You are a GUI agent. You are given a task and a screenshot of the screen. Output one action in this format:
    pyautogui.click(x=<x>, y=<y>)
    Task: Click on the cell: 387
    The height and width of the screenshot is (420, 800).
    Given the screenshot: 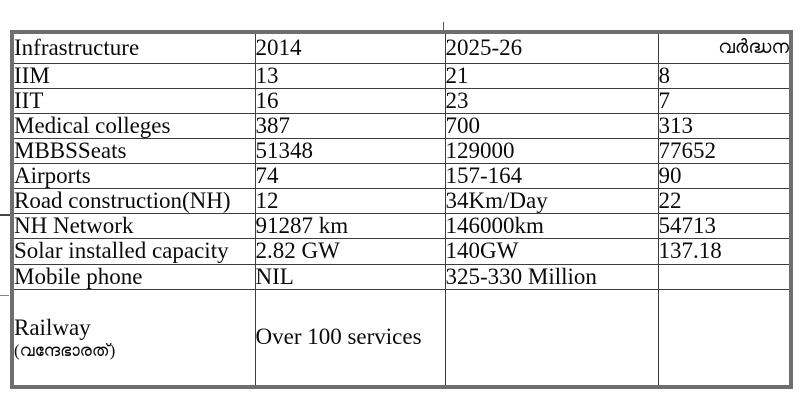 What is the action you would take?
    pyautogui.click(x=350, y=125)
    